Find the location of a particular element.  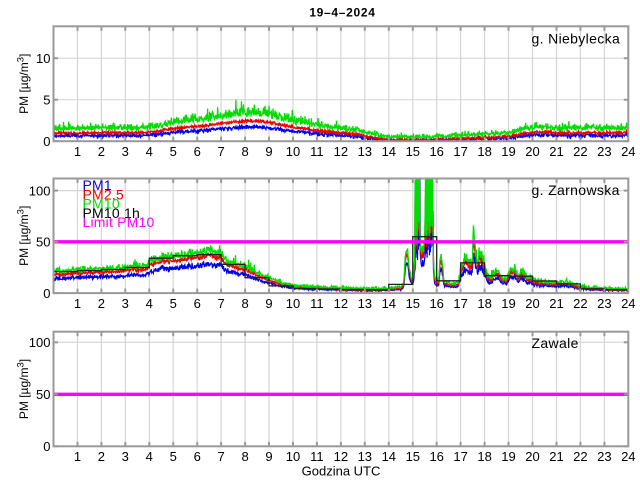

svg-text: Godzina UTC is located at coordinates (341, 471).